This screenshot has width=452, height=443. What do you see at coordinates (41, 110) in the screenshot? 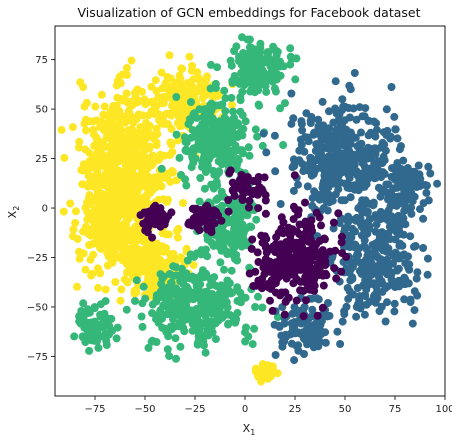
I see `y-tick-label: 50` at bounding box center [41, 110].